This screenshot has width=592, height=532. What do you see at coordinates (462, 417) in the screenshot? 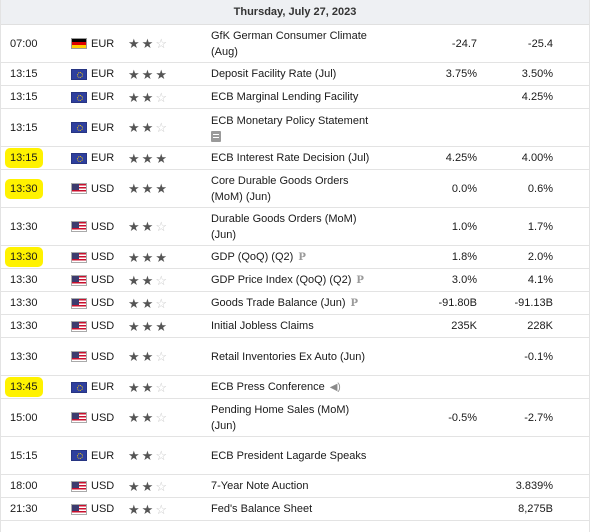
I see `actual-value: -0.5%` at bounding box center [462, 417].